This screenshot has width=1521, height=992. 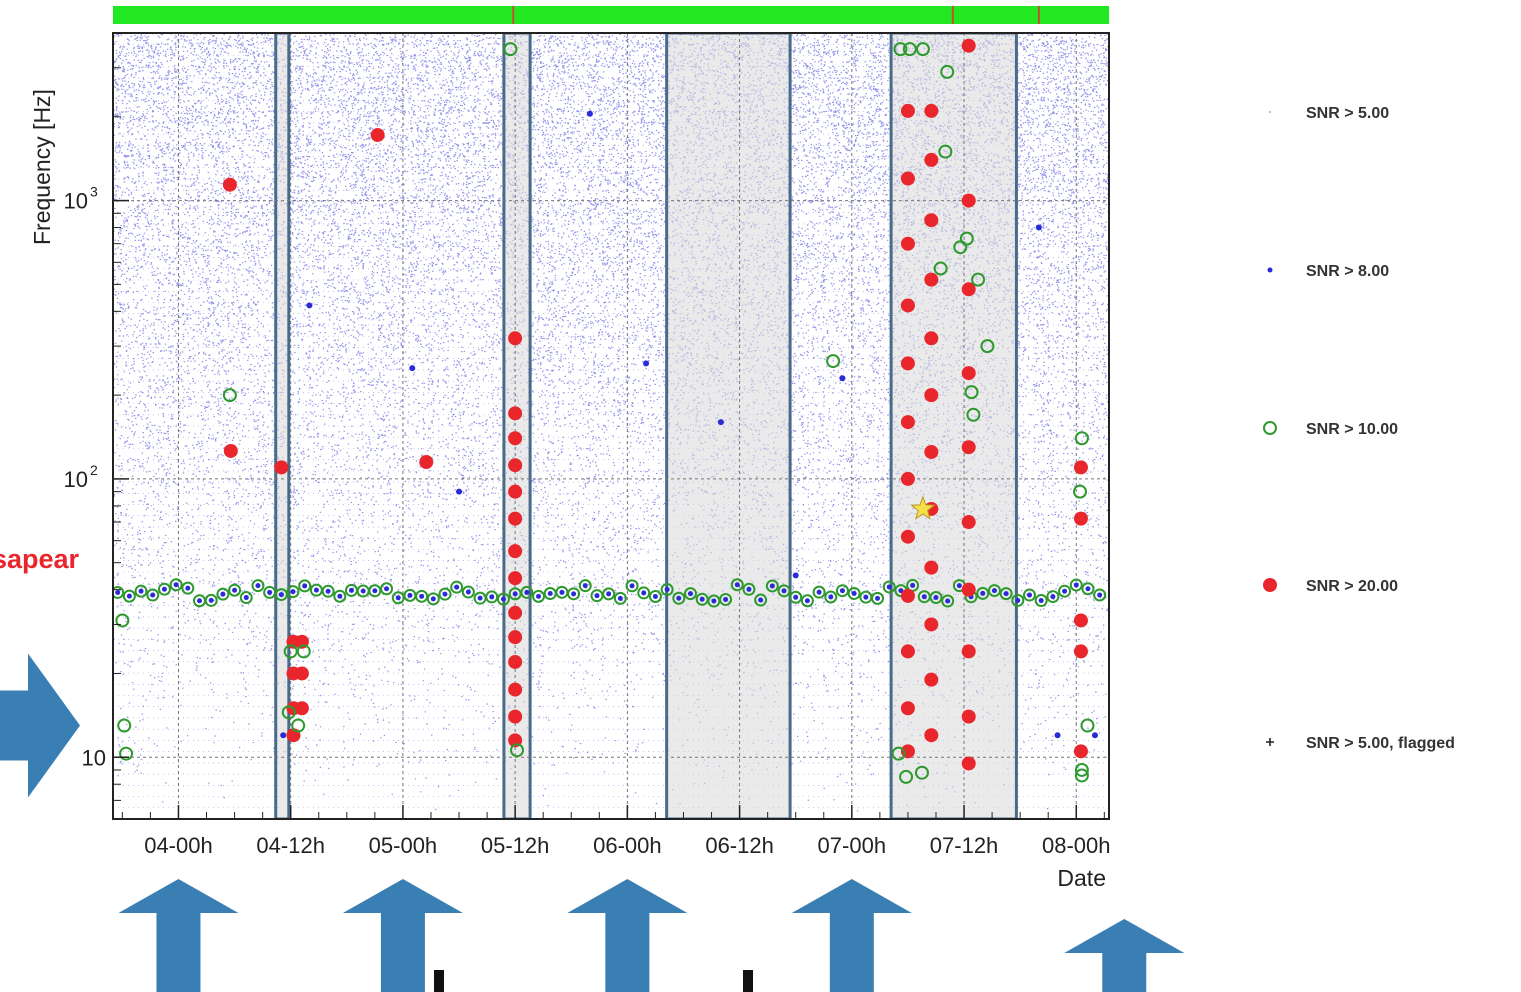 I want to click on cropped-text-stroke, so click(x=439, y=981).